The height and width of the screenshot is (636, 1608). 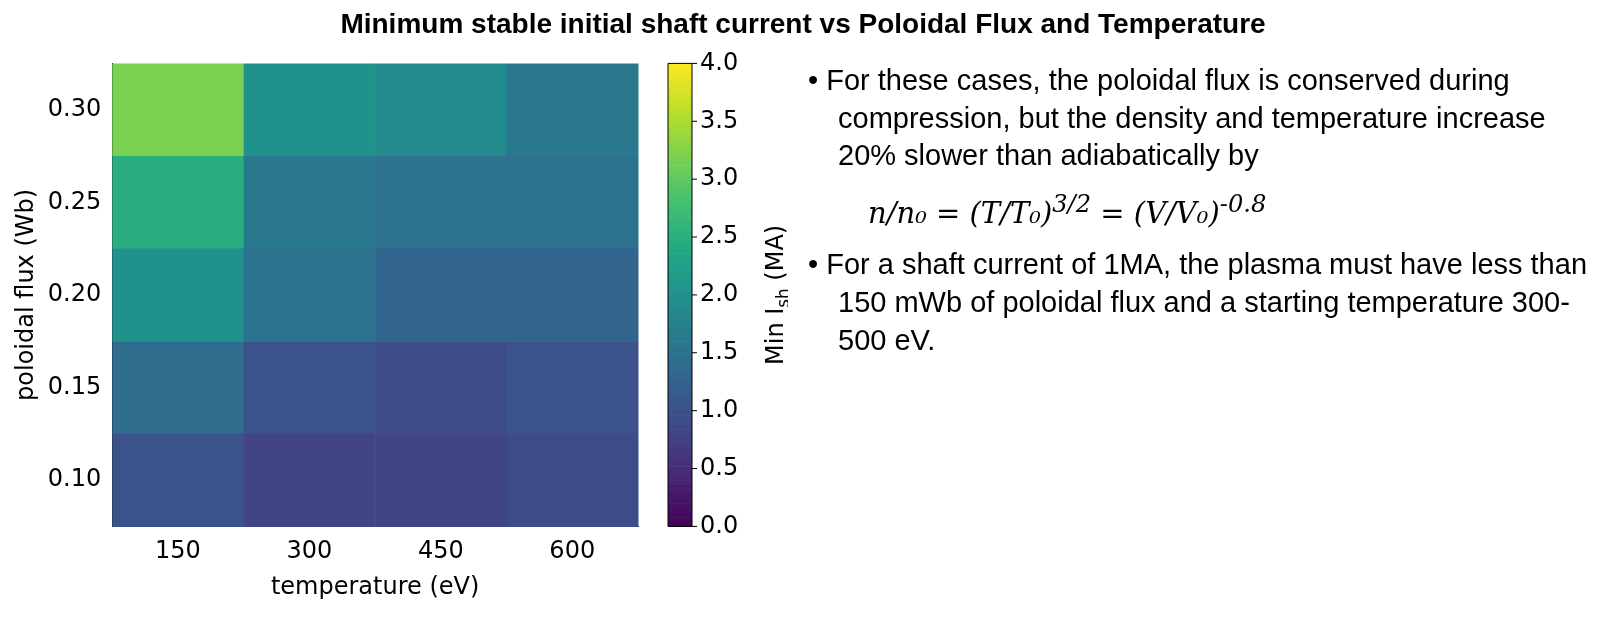 What do you see at coordinates (572, 550) in the screenshot?
I see `x-tick-label: 600` at bounding box center [572, 550].